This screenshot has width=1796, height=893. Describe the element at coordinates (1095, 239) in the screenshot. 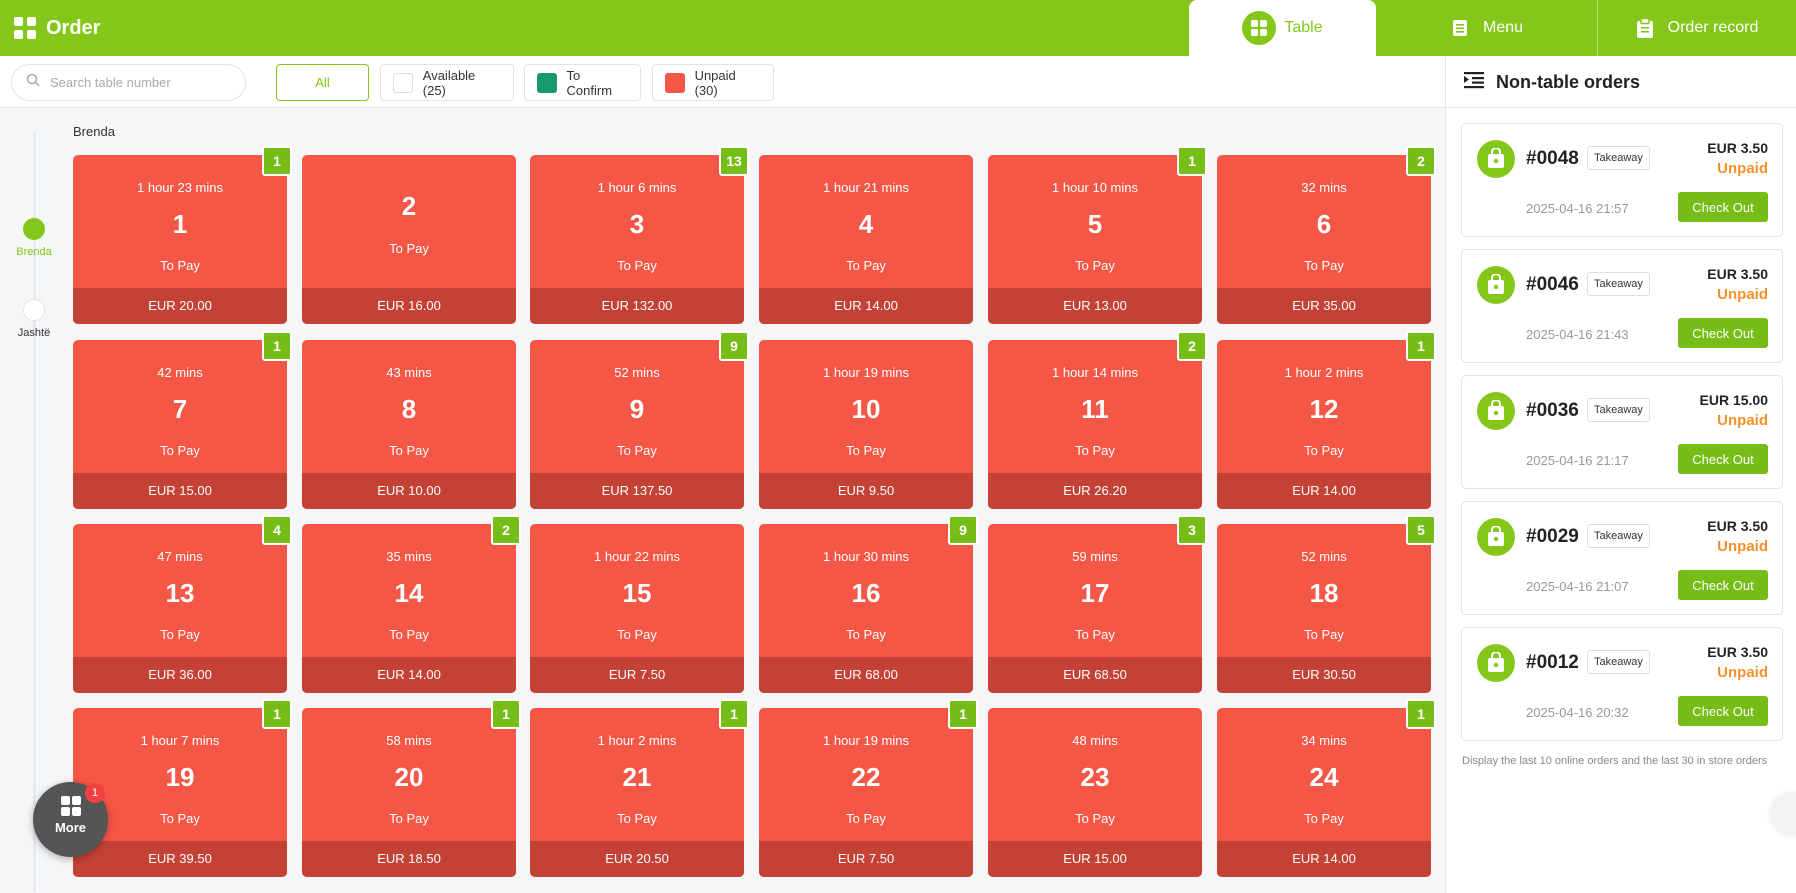

I see `table-card: 1 hour 10 mins 5 To Pay EUR 13.00` at that location.